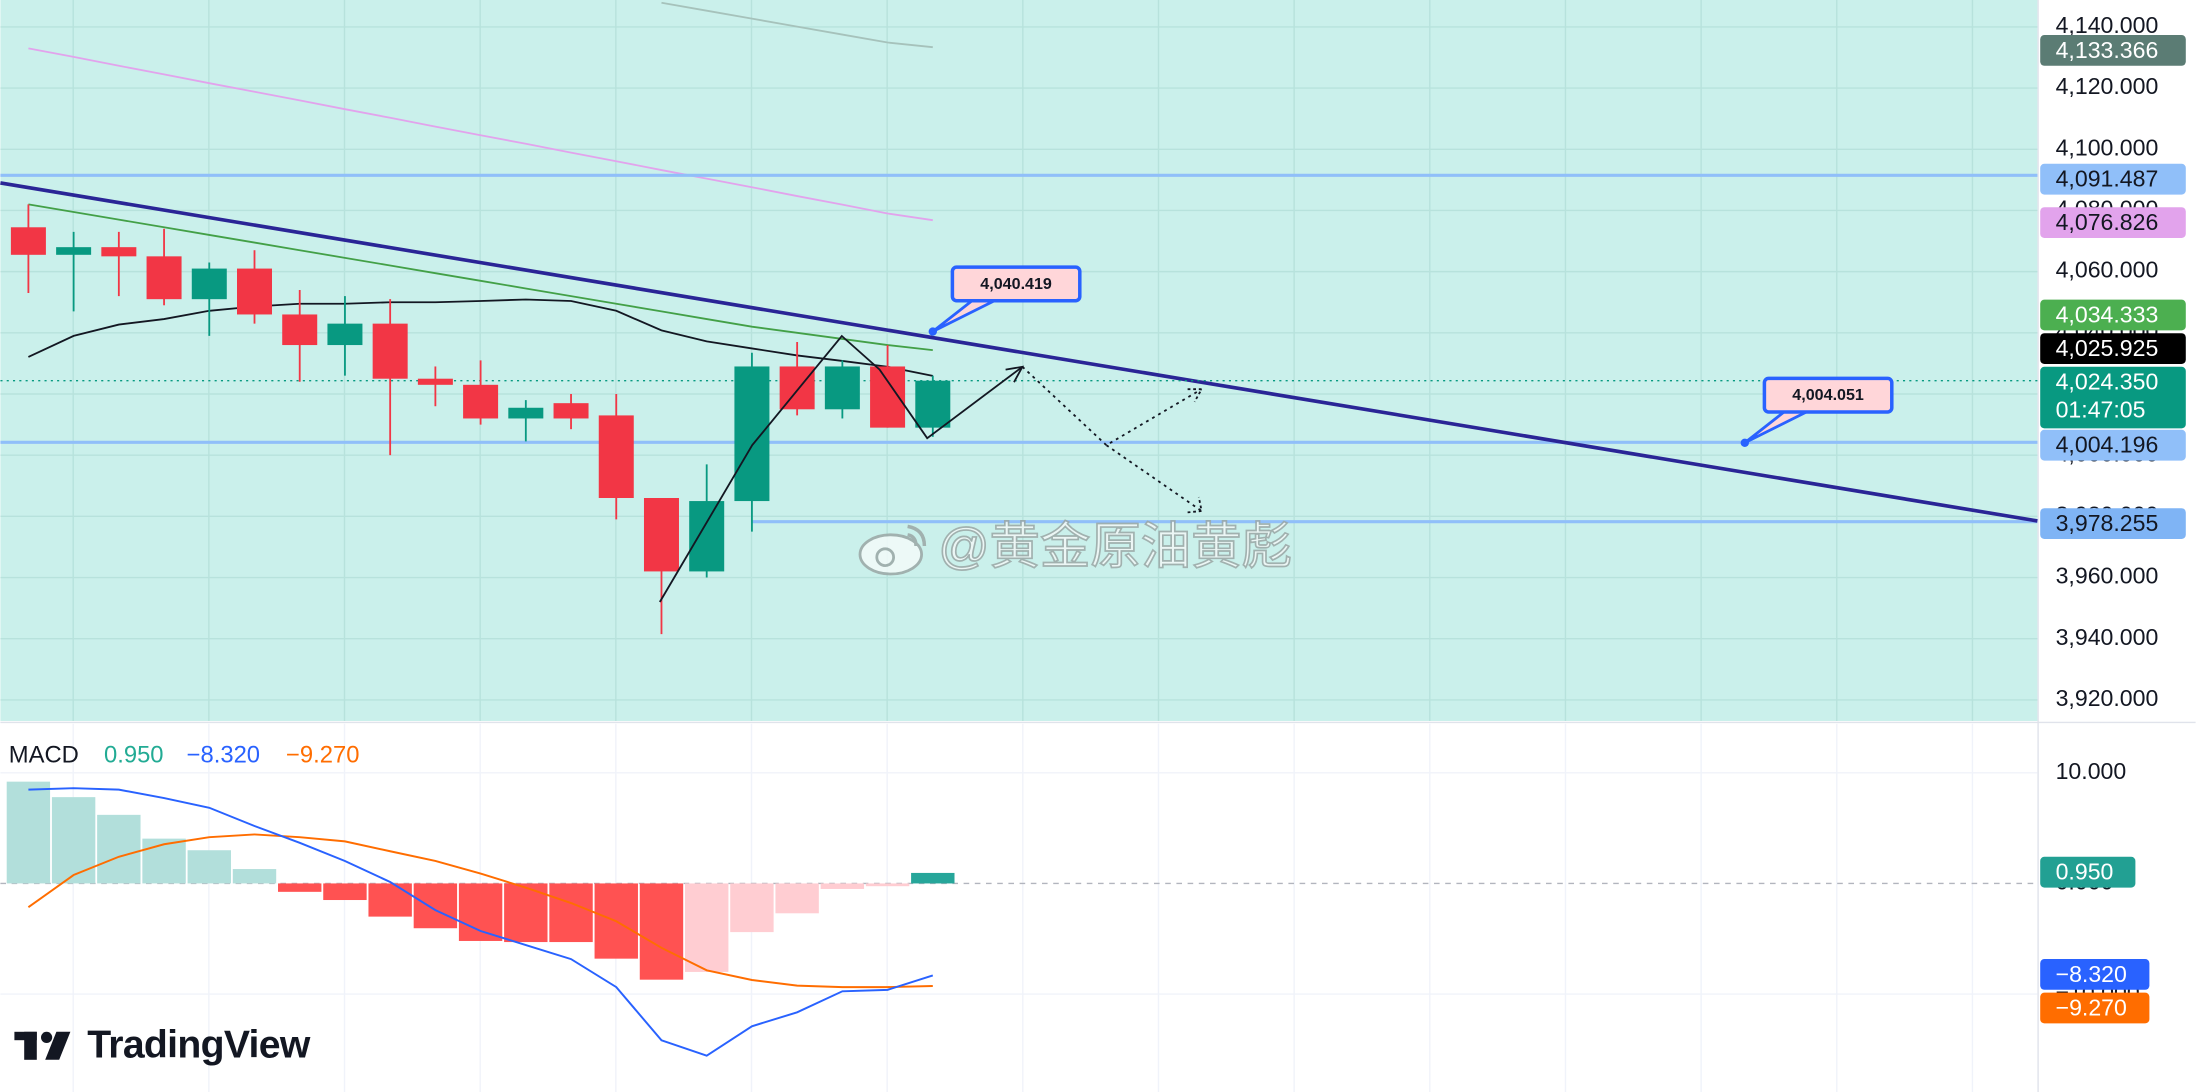 The width and height of the screenshot is (2196, 1092). I want to click on projection-dotted, so click(1154, 478).